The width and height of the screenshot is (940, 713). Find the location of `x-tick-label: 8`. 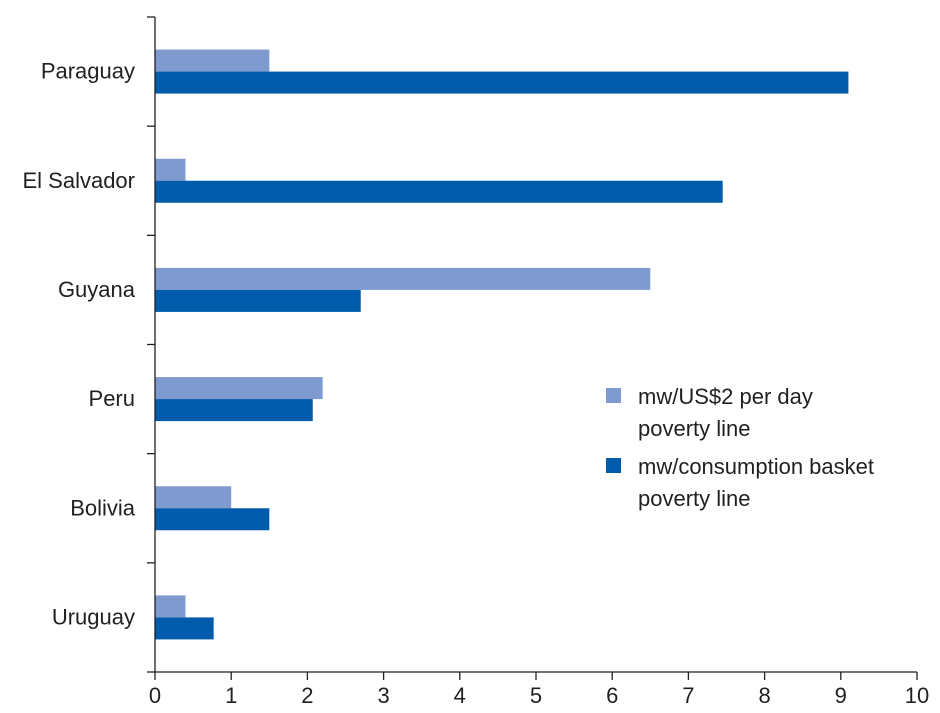

x-tick-label: 8 is located at coordinates (764, 695).